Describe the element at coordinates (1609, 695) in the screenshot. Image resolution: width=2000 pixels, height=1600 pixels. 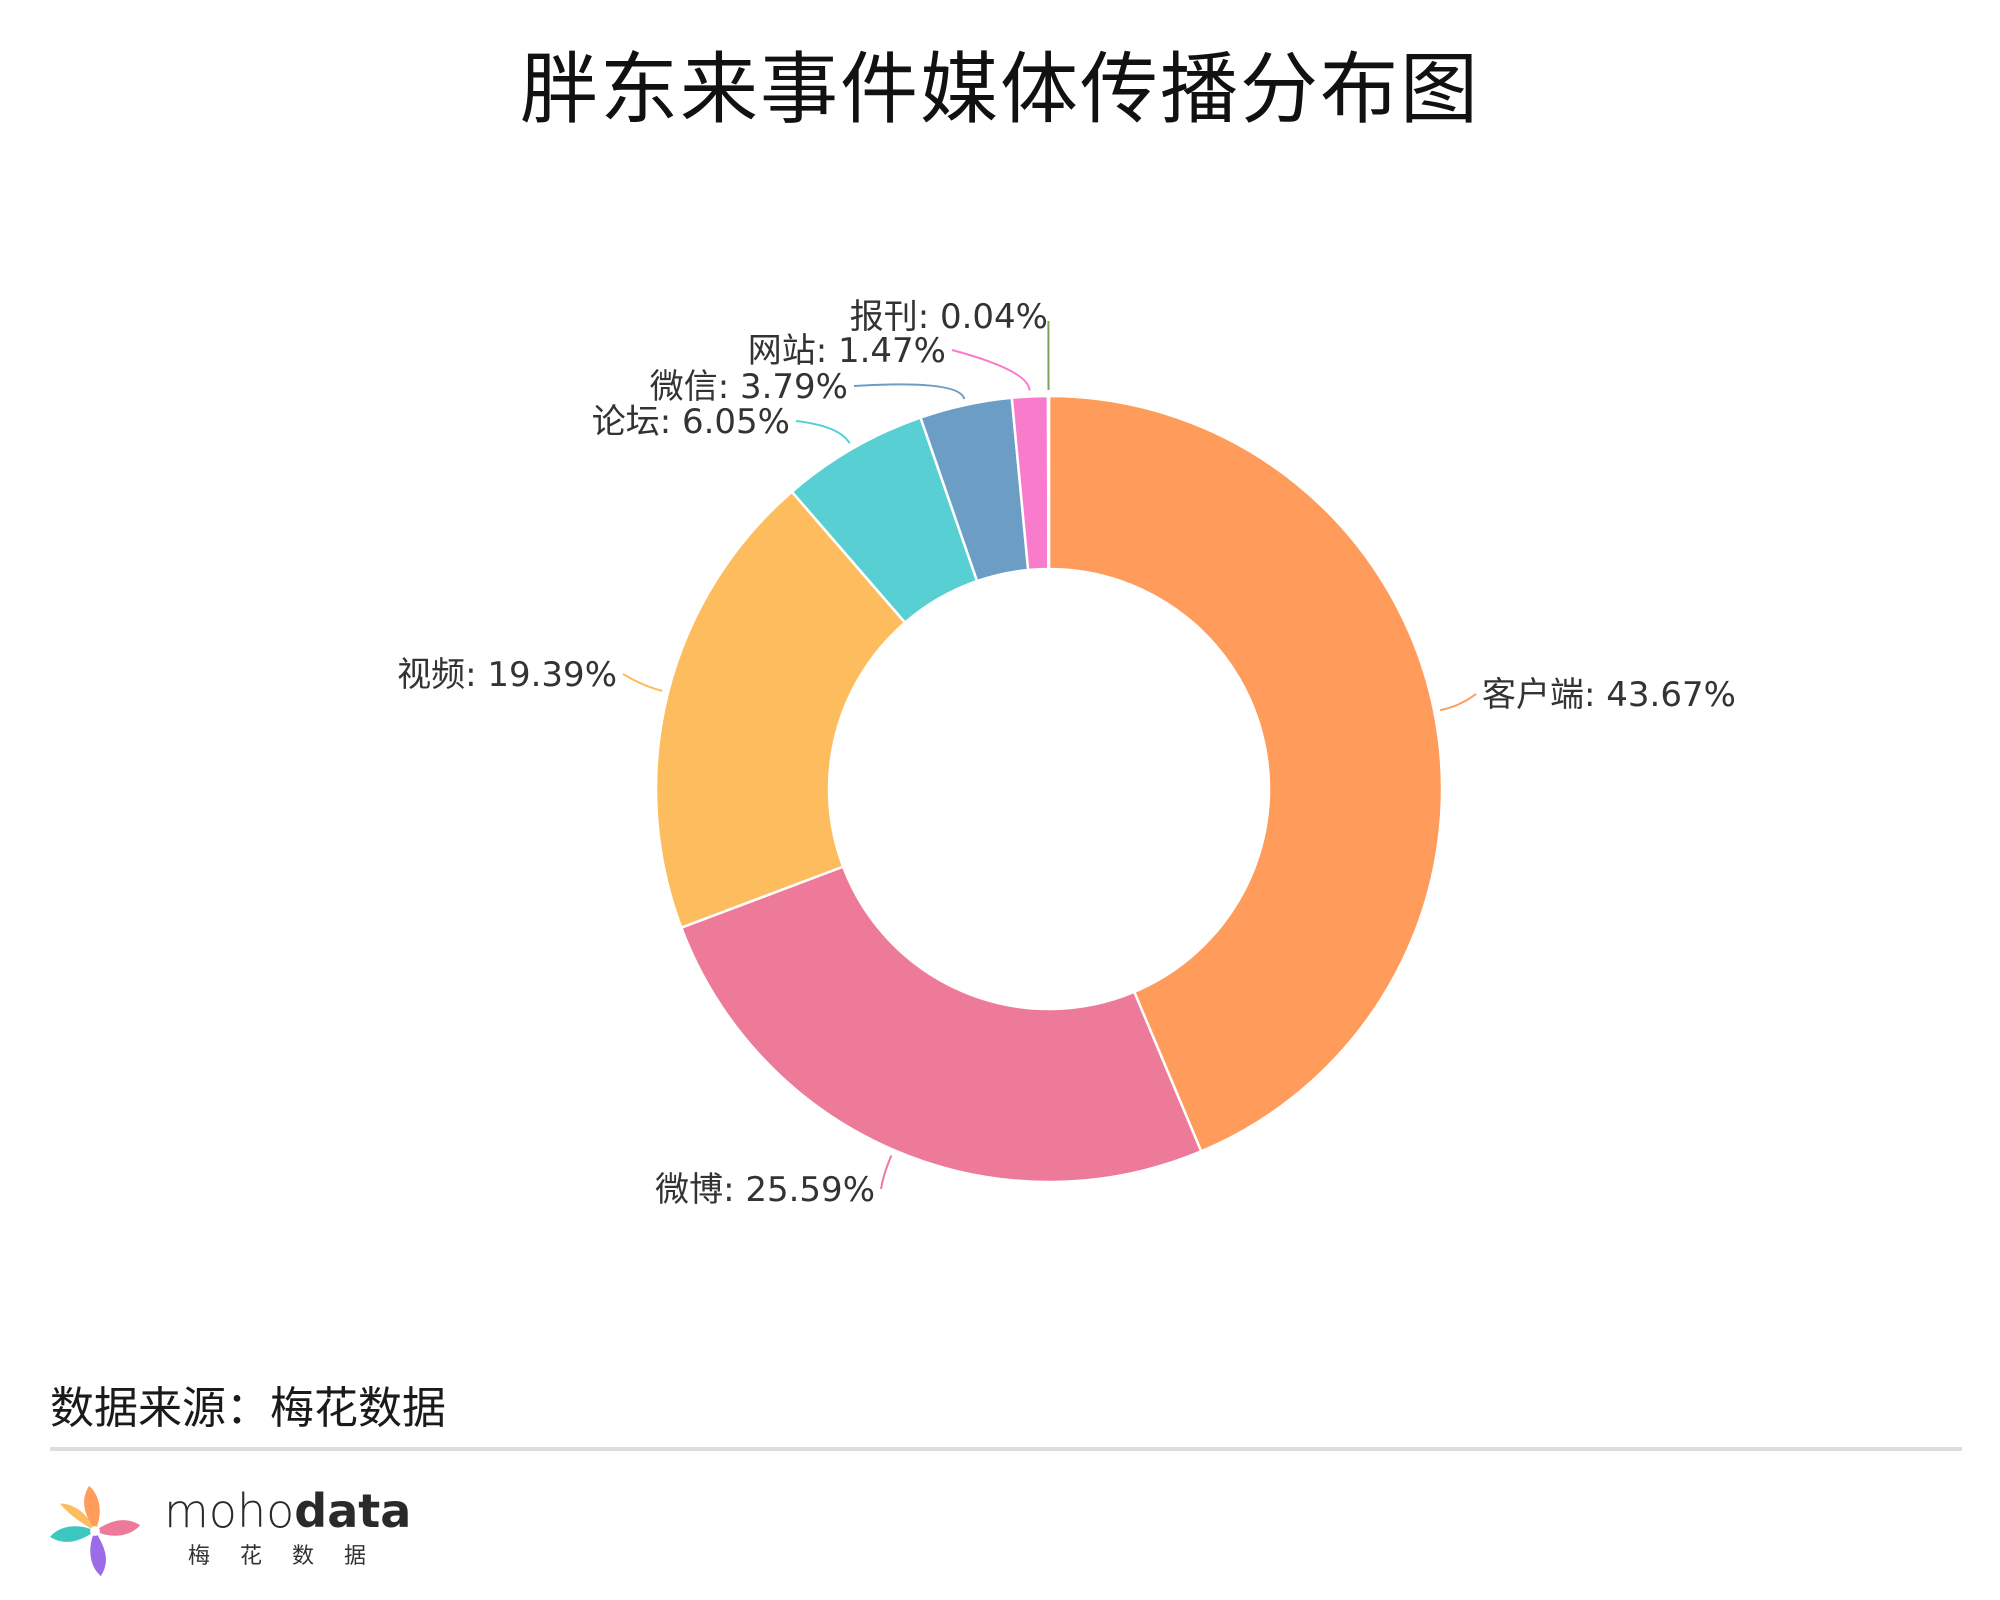
I see `data-label-1: 客户端: 43.67%` at that location.